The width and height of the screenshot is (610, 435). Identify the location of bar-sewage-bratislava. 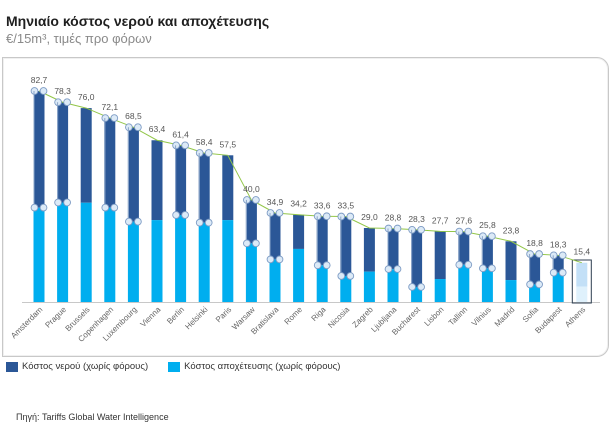
(275, 280).